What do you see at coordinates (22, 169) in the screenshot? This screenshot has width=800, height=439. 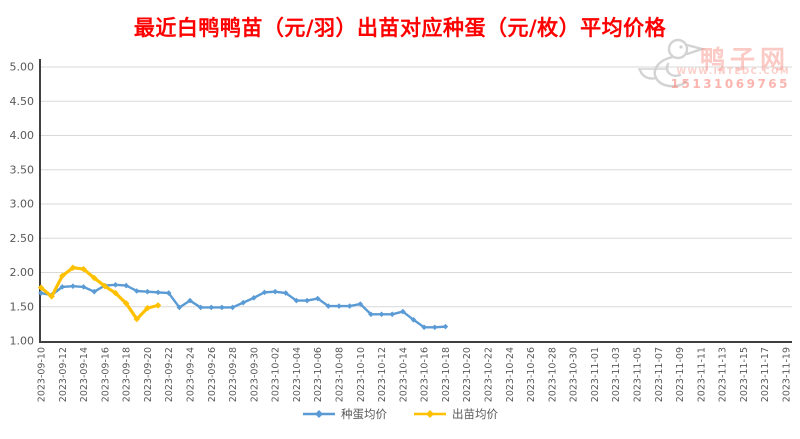 I see `svg-text: 3.50` at bounding box center [22, 169].